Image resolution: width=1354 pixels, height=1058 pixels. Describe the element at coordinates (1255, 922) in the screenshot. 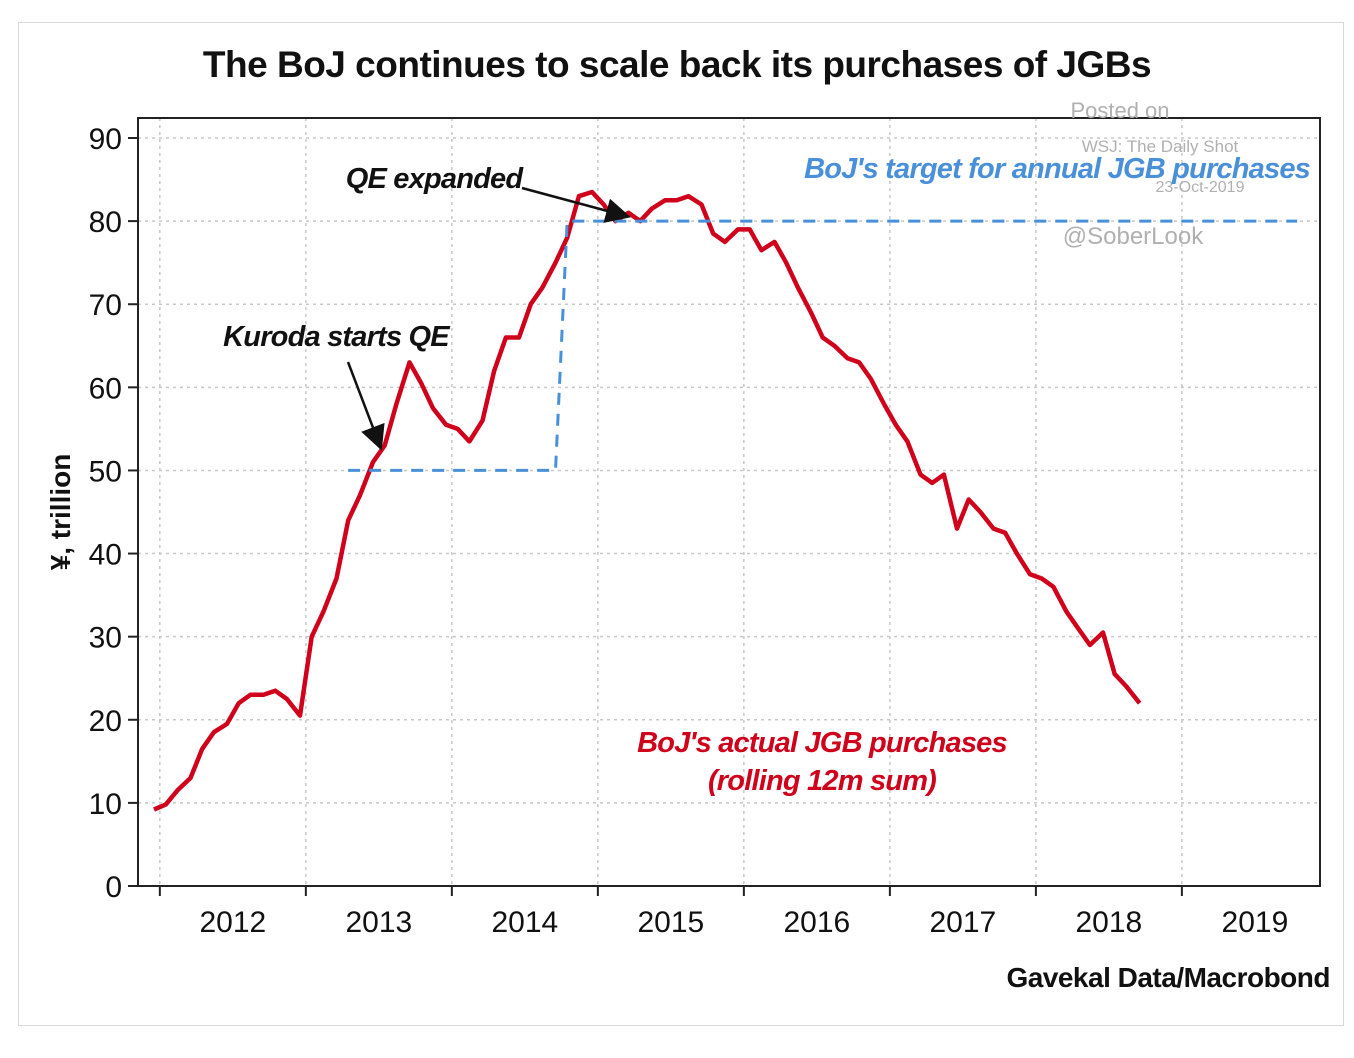

I see `x-tick-label: 2019` at that location.